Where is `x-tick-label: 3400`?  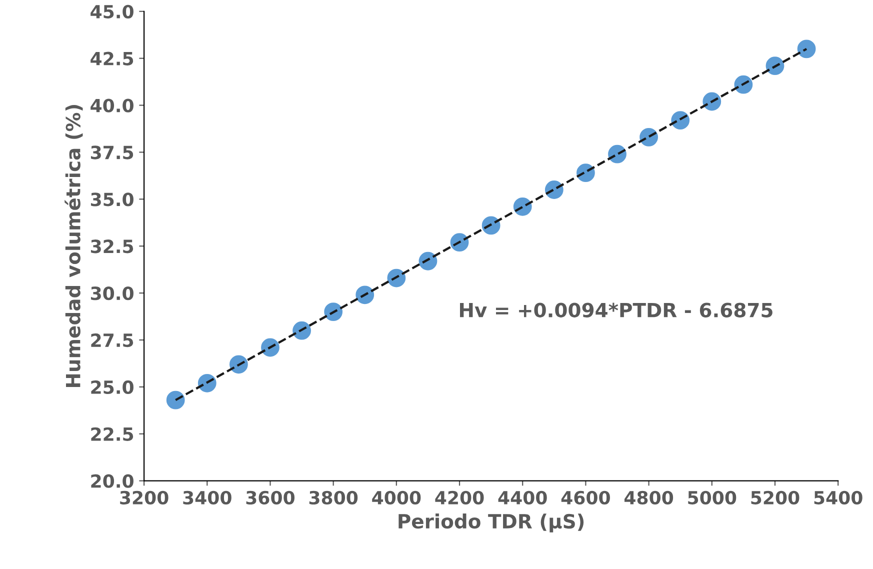 x-tick-label: 3400 is located at coordinates (207, 497).